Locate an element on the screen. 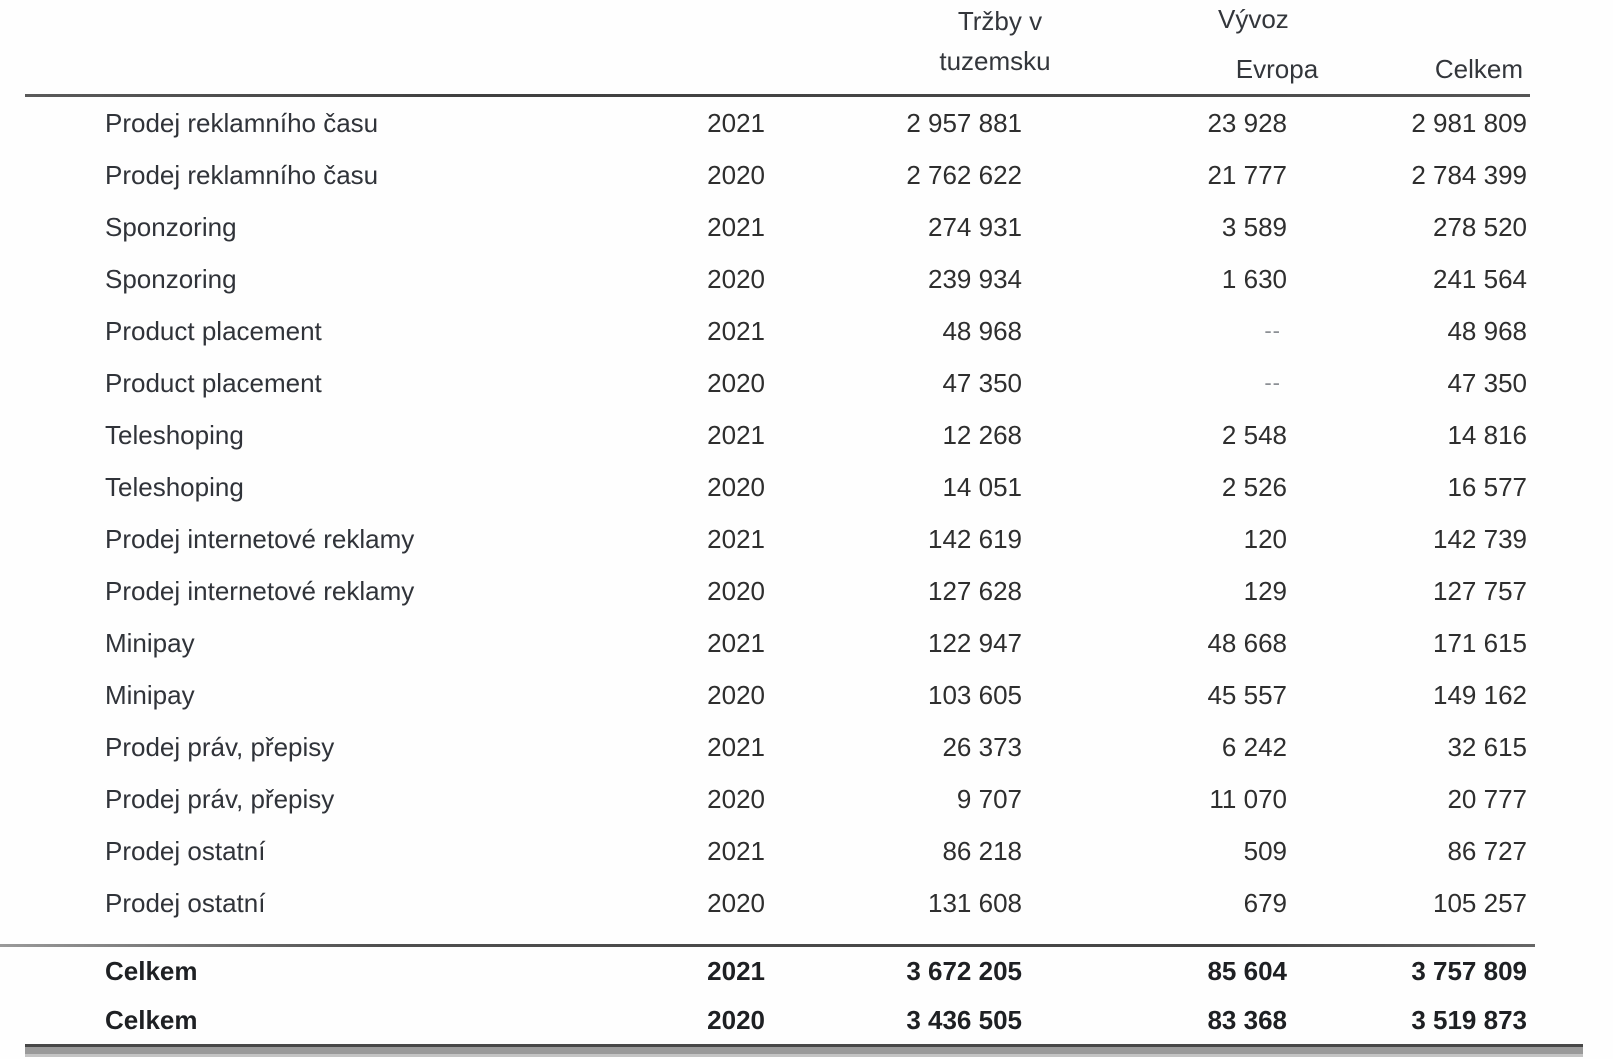  row-domestic-revenue: 103 605 is located at coordinates (975, 694).